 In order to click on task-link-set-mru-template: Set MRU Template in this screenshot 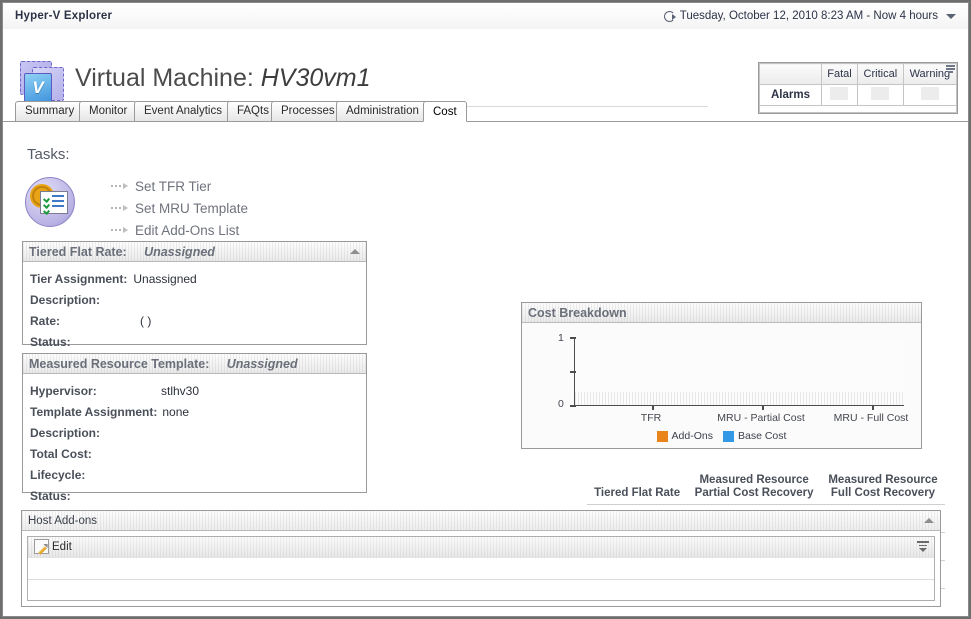, I will do `click(179, 208)`.